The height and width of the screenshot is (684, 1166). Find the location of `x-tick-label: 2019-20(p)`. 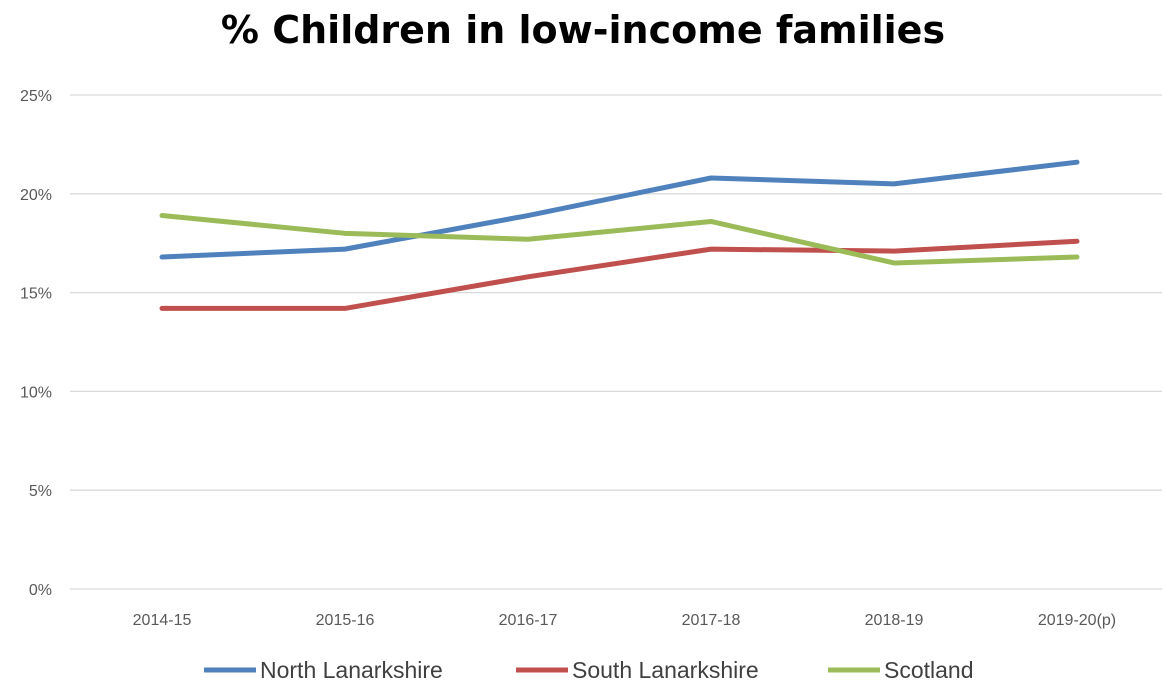

x-tick-label: 2019-20(p) is located at coordinates (1077, 620).